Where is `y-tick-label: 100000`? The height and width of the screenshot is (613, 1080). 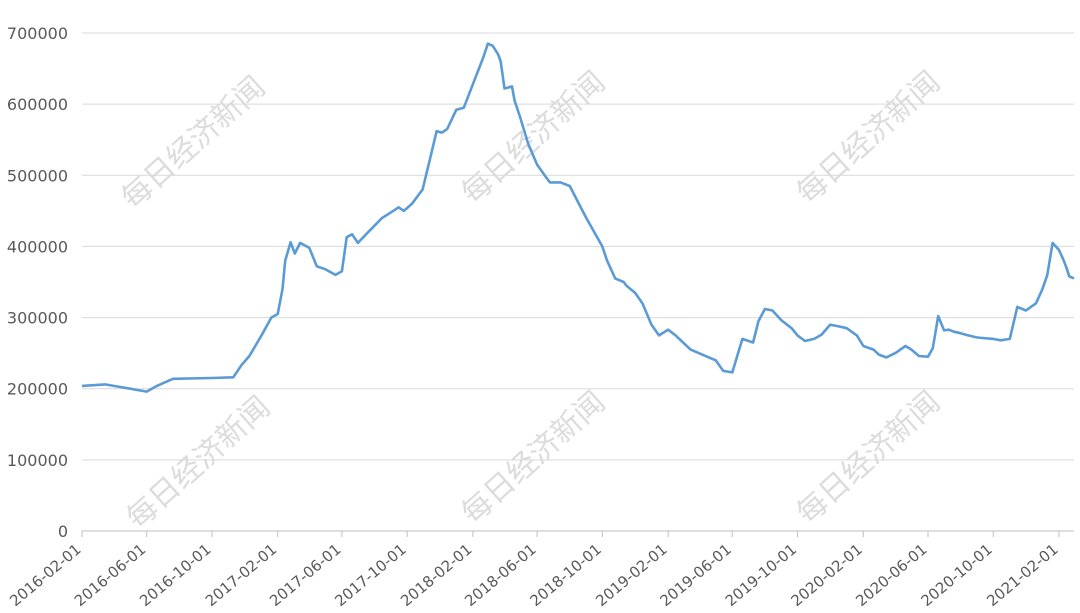
y-tick-label: 100000 is located at coordinates (37, 460).